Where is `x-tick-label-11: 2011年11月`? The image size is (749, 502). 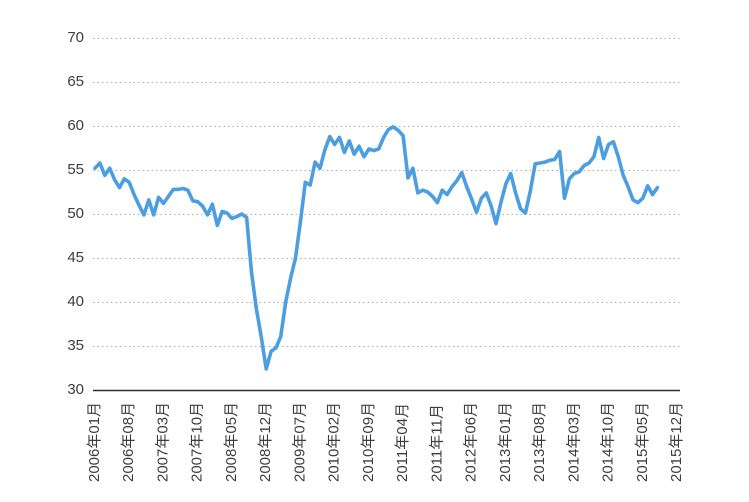 x-tick-label-11: 2011年11月 is located at coordinates (437, 443).